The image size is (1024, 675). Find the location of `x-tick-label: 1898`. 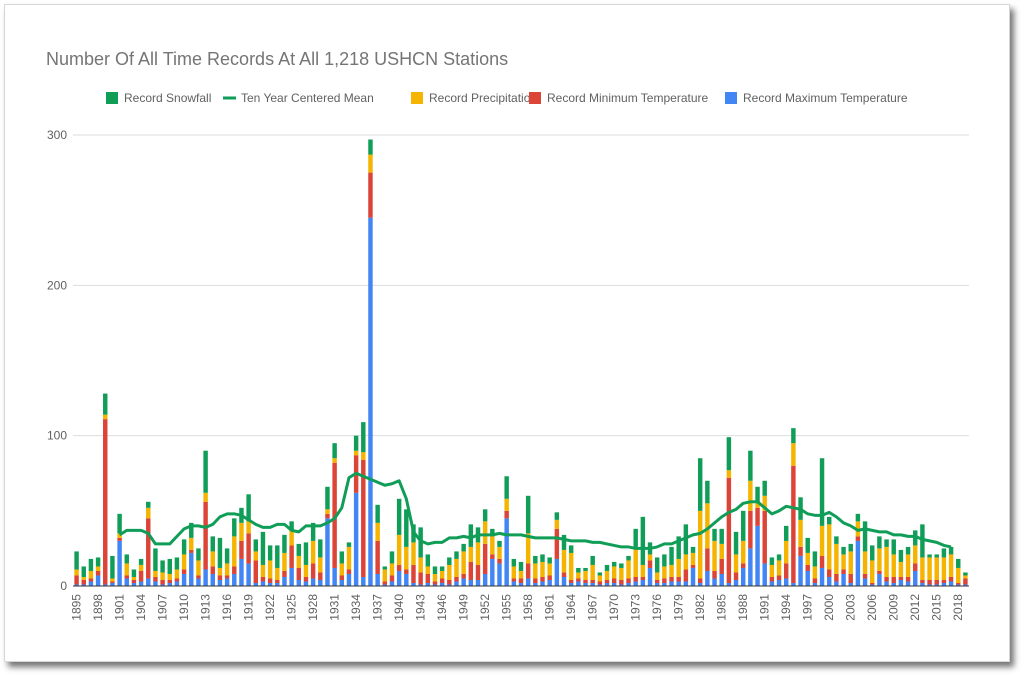

x-tick-label: 1898 is located at coordinates (98, 607).